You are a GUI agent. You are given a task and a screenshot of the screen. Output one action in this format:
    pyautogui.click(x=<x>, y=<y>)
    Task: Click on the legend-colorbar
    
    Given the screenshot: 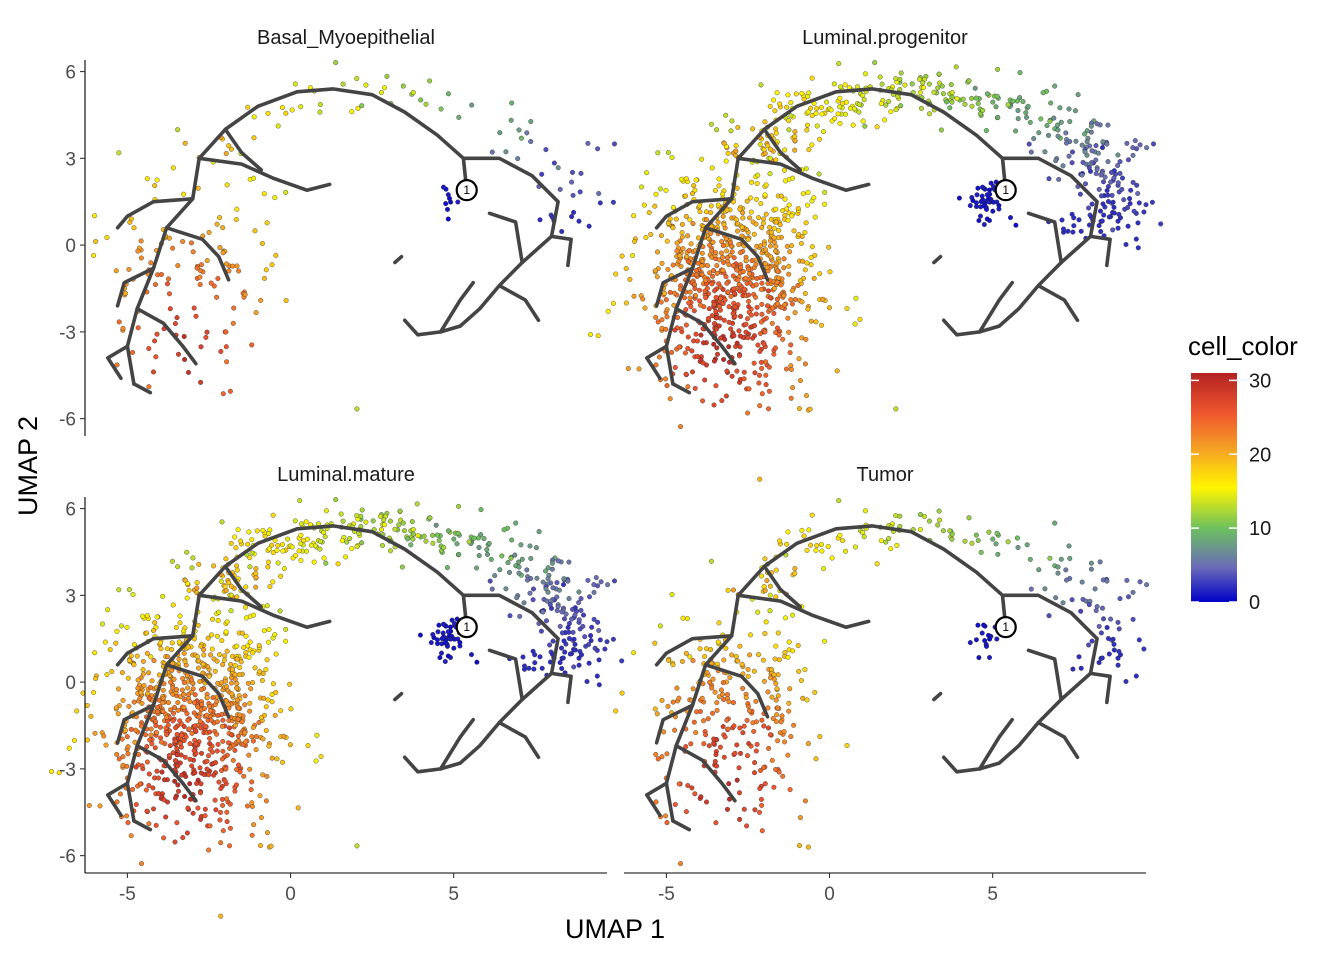 What is the action you would take?
    pyautogui.click(x=1214, y=487)
    